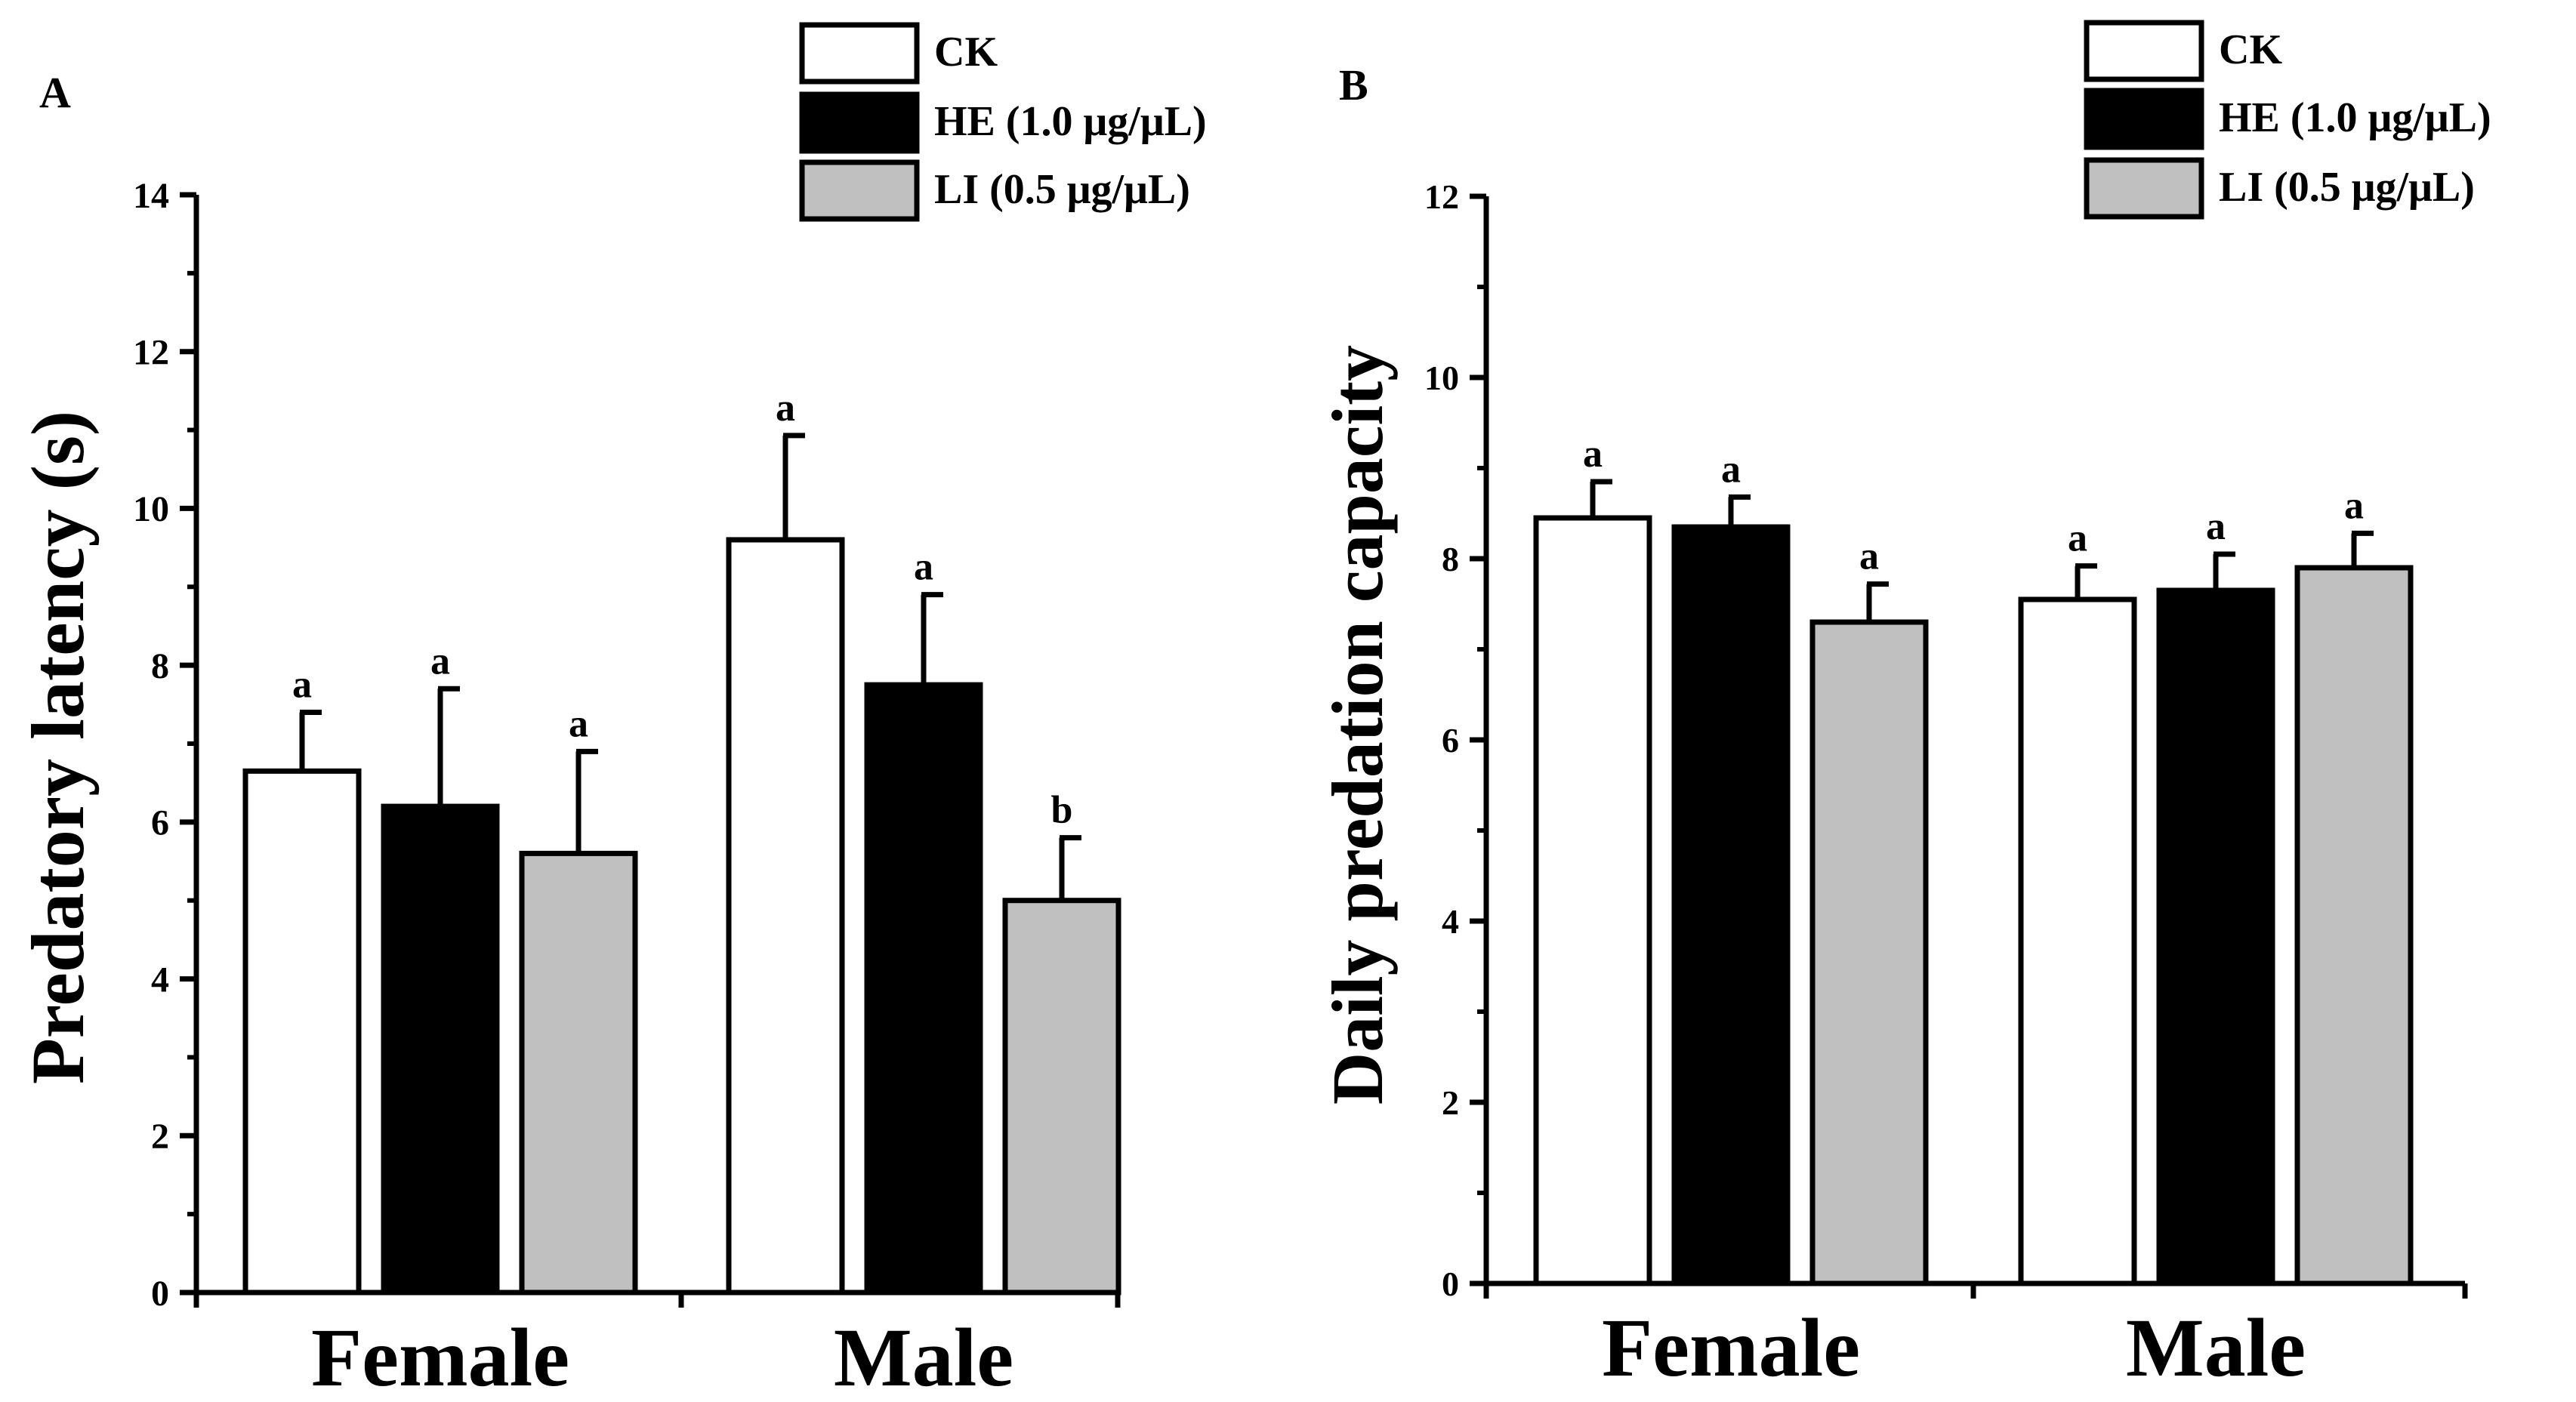 This screenshot has height=1402, width=2576. I want to click on panel-a-x-categories: Female Male, so click(662, 1356).